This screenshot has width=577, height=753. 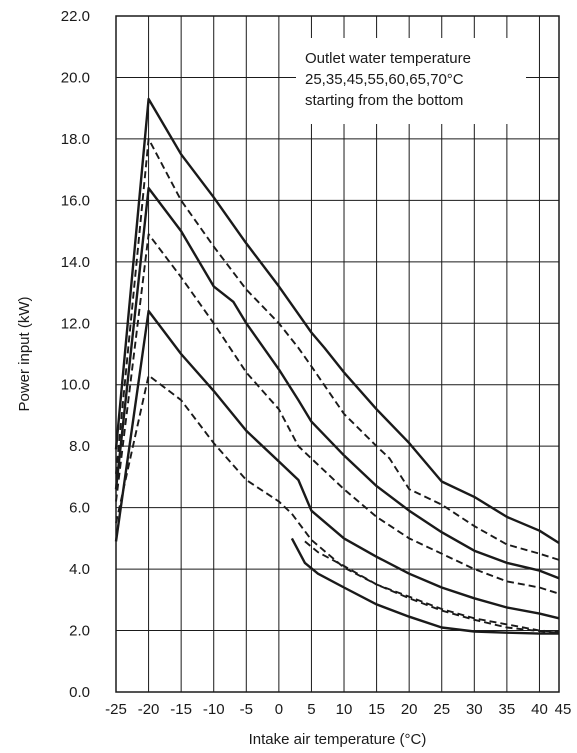 I want to click on x-tick-label: 20, so click(x=409, y=709).